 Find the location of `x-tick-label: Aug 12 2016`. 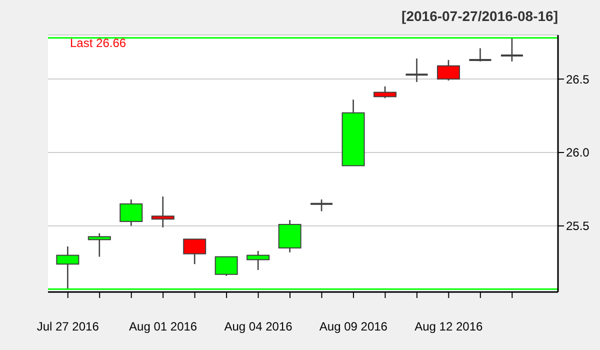

x-tick-label: Aug 12 2016 is located at coordinates (449, 327).